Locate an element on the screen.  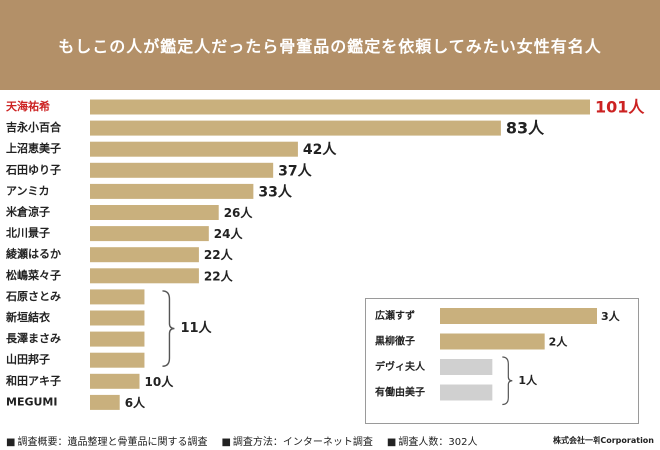
company-name: 株式会社一휘Corporation is located at coordinates (603, 440).